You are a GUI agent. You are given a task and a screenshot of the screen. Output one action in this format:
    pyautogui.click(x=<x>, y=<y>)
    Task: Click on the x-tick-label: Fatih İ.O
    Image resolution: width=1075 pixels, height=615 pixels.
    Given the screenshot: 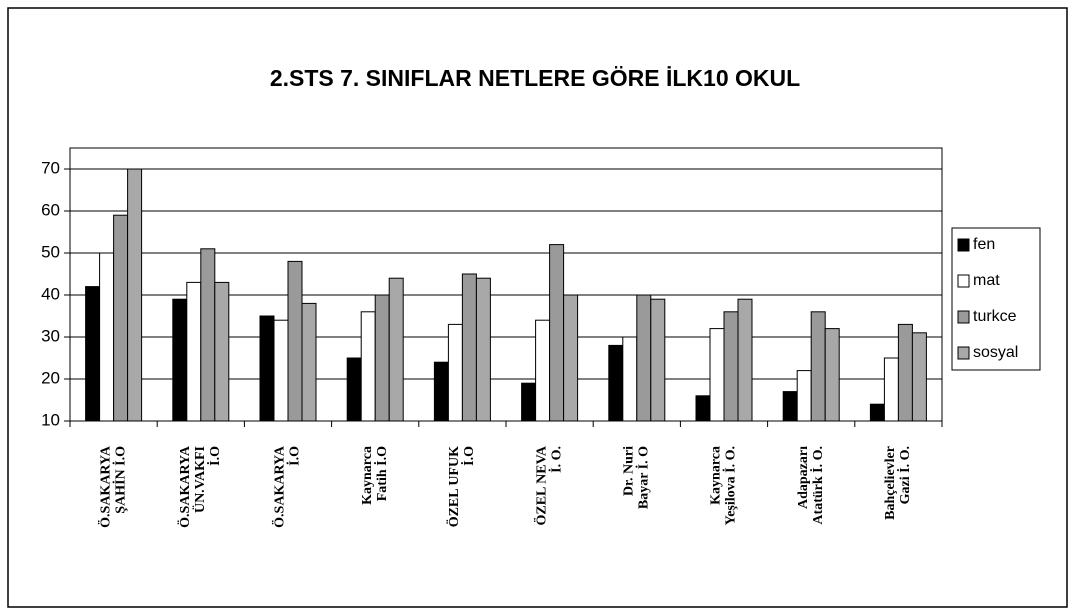 What is the action you would take?
    pyautogui.click(x=381, y=473)
    